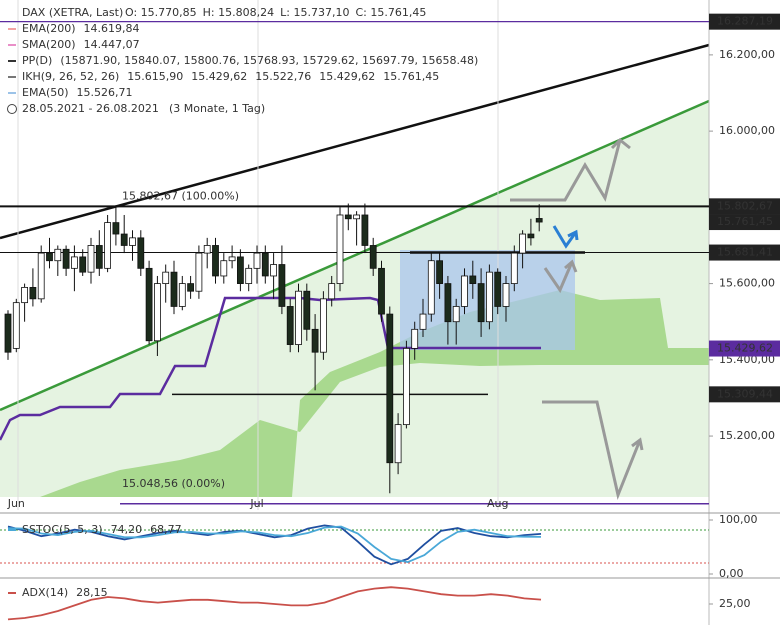 This screenshot has height=625, width=780. Describe the element at coordinates (105, 92) in the screenshot. I see `legend-value: 15.526,71` at that location.